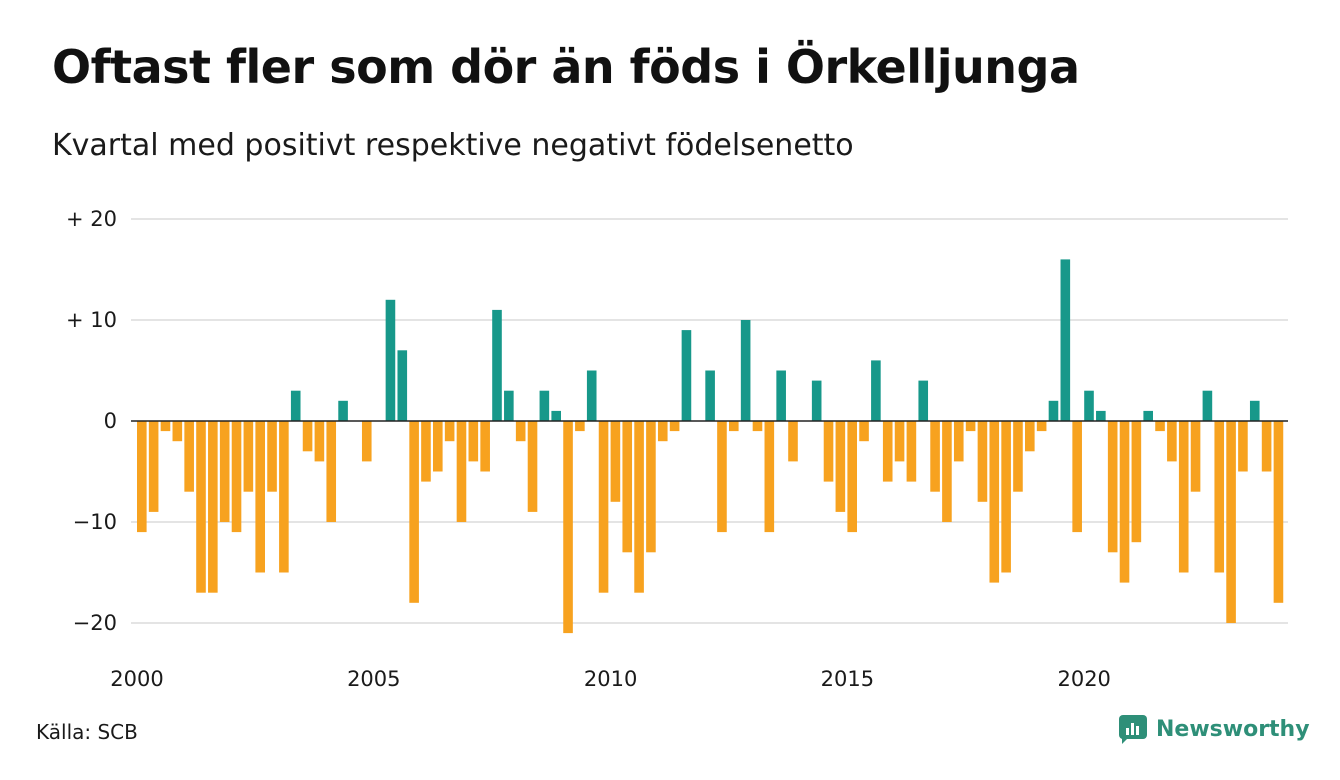 This screenshot has height=780, width=1340. I want to click on brand-name: Newsworthy, so click(1233, 729).